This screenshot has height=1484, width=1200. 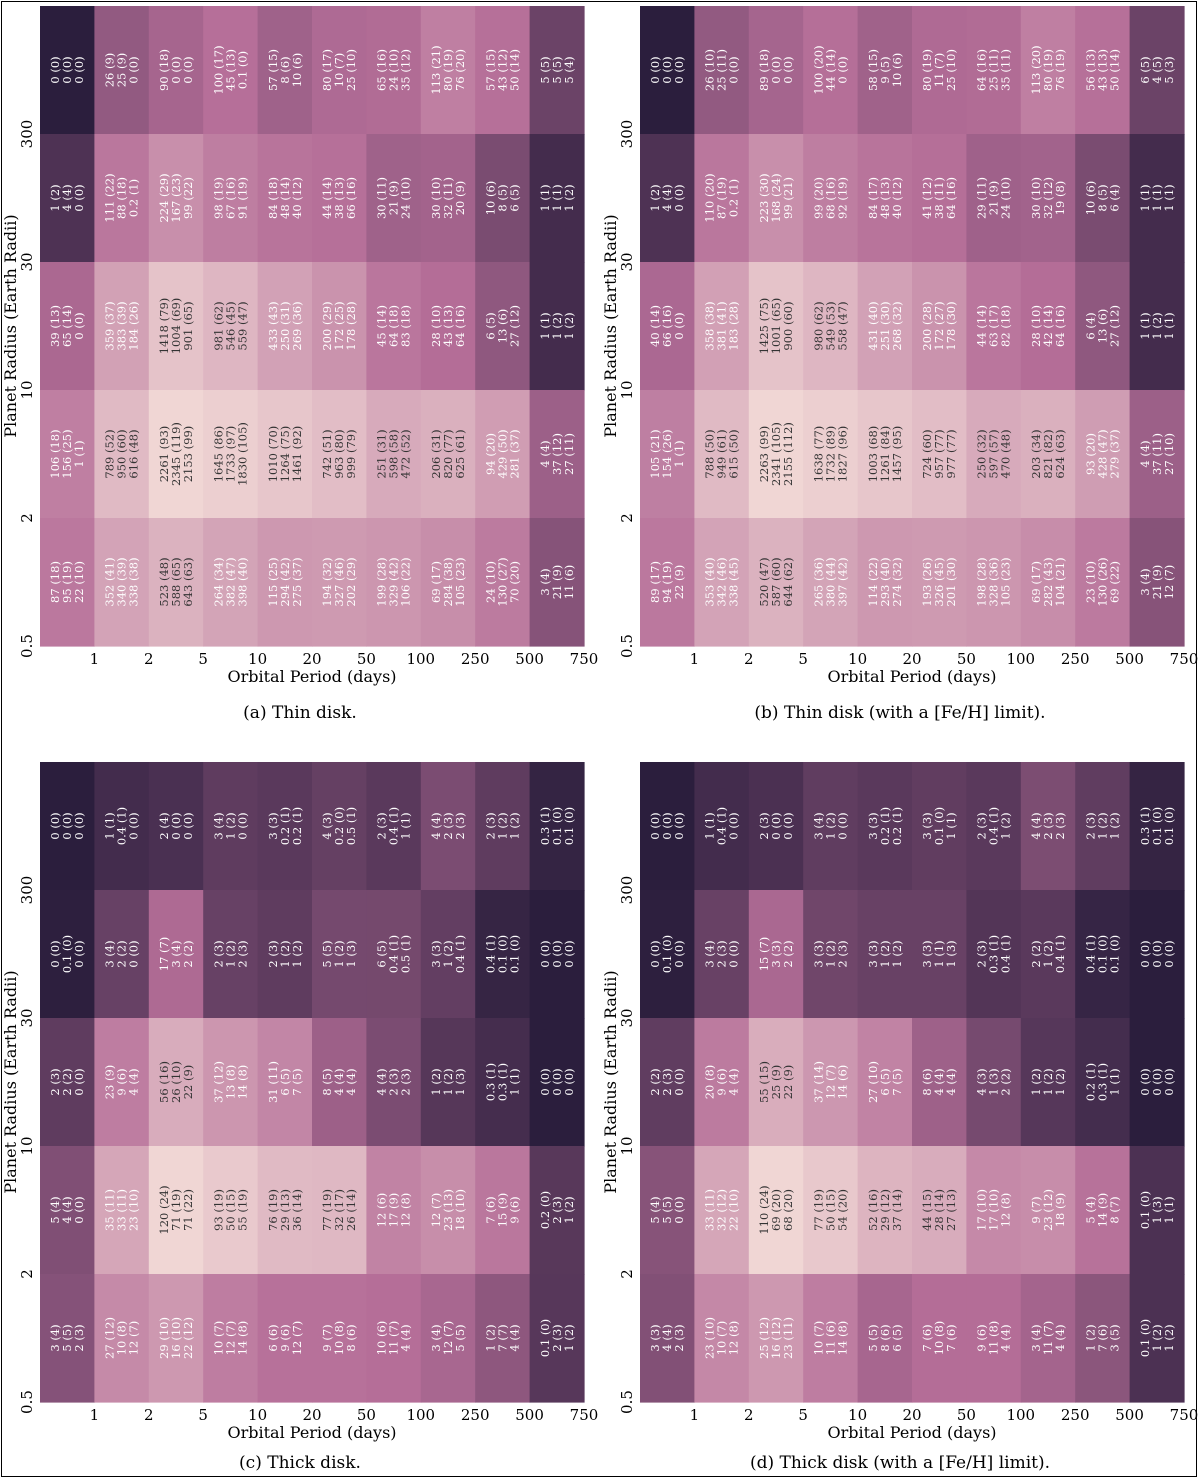 I want to click on cell-d-r2-c1, so click(x=722, y=1082).